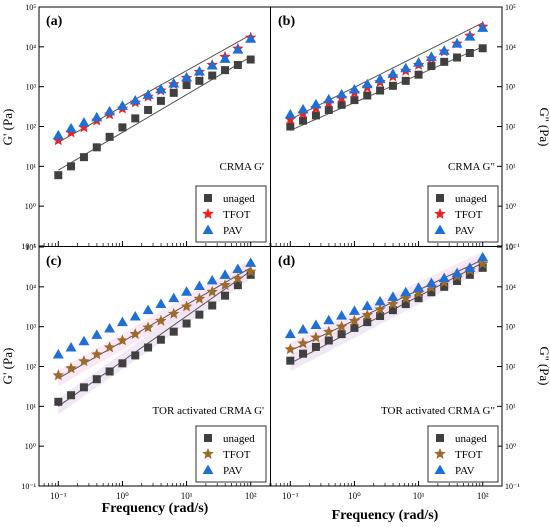 This screenshot has height=527, width=550. What do you see at coordinates (510, 446) in the screenshot?
I see `y-tick-label: 10⁰` at bounding box center [510, 446].